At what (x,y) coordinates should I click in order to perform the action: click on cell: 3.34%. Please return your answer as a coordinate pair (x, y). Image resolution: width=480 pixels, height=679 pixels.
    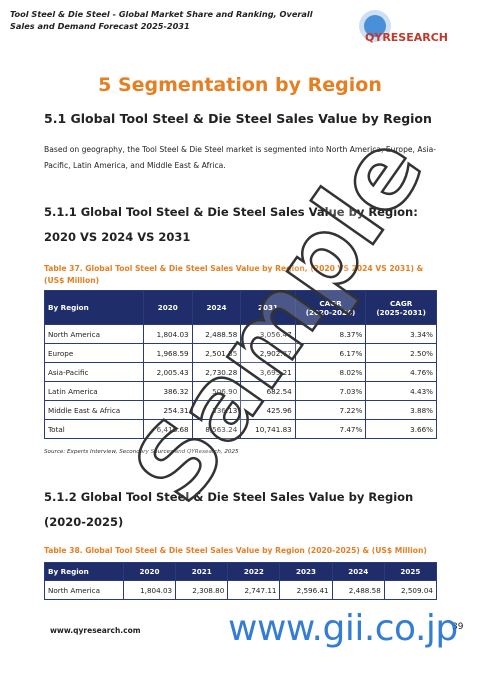
    Looking at the image, I should click on (401, 334).